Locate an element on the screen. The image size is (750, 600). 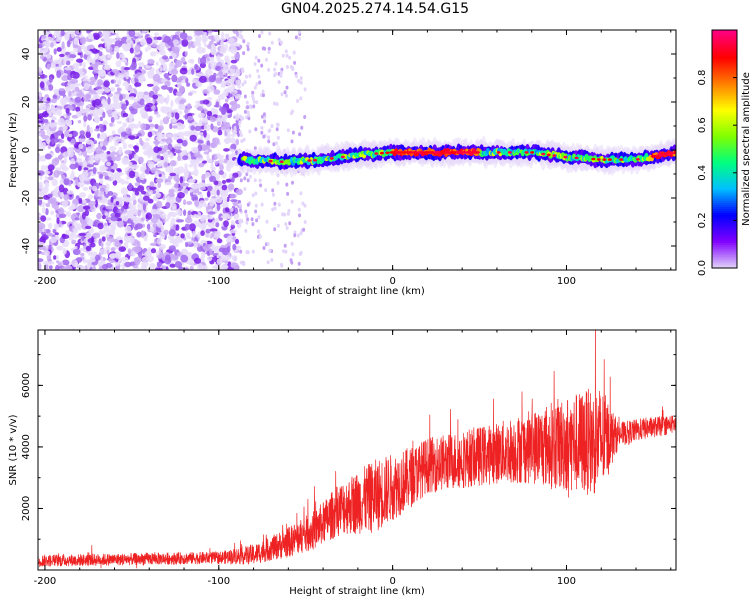
colorbar-tick-label: 0.6 is located at coordinates (702, 125).